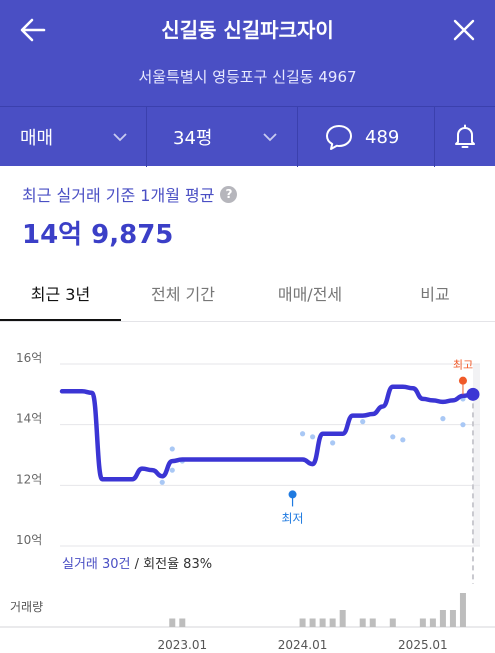 This screenshot has height=653, width=495. I want to click on volume-axis-label: 거래량, so click(26, 607).